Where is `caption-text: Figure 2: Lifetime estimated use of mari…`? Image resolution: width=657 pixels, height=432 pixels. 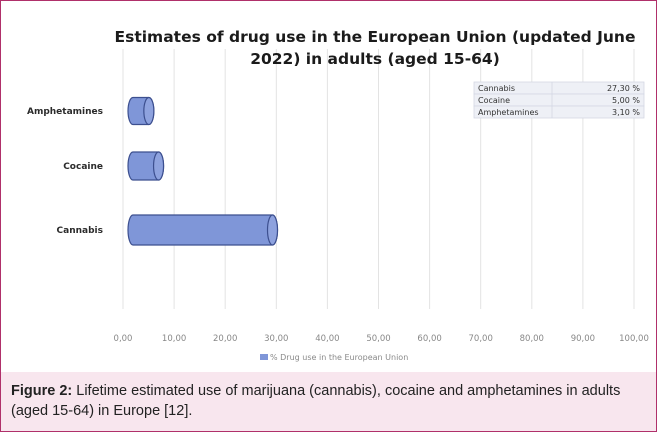
caption-text: Figure 2: Lifetime estimated use of mari… is located at coordinates (328, 401).